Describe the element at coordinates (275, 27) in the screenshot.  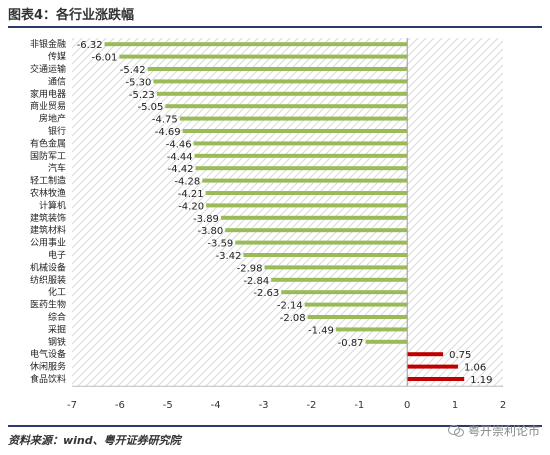
I see `title-rule` at that location.